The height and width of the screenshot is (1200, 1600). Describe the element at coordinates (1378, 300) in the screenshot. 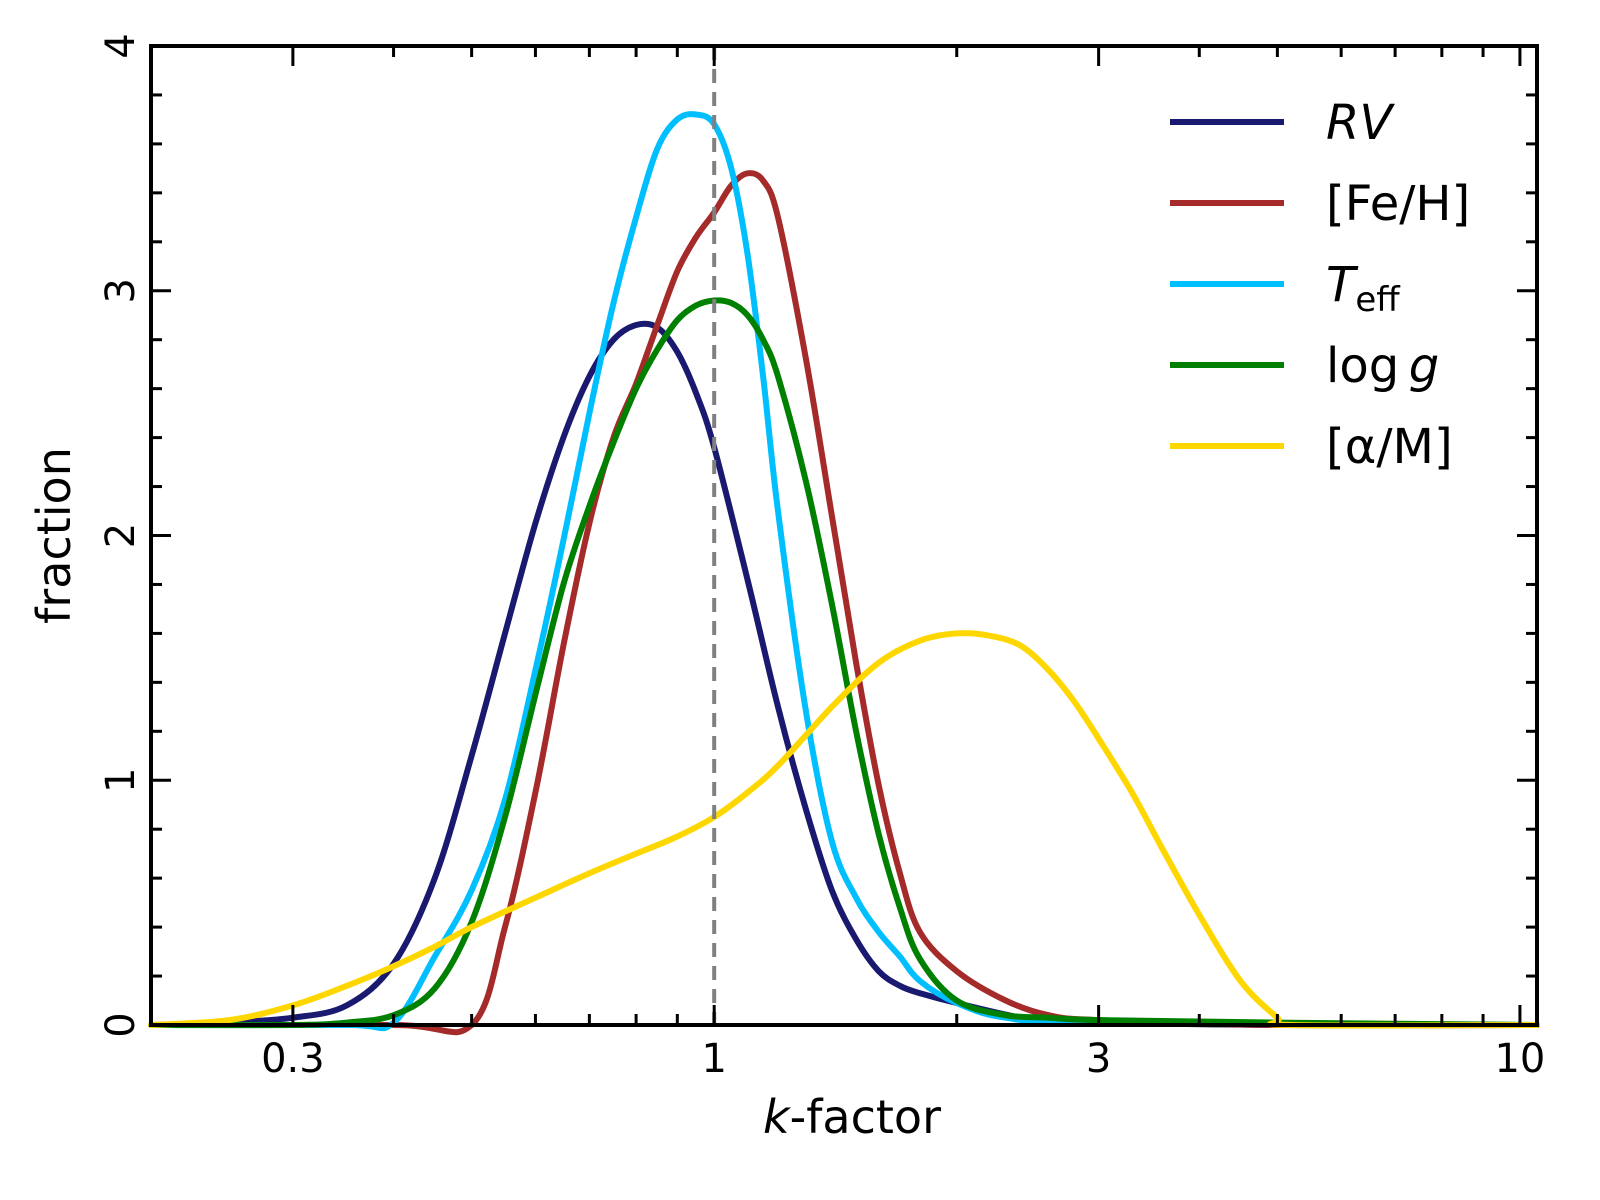

I see `legend-label-part: eff` at that location.